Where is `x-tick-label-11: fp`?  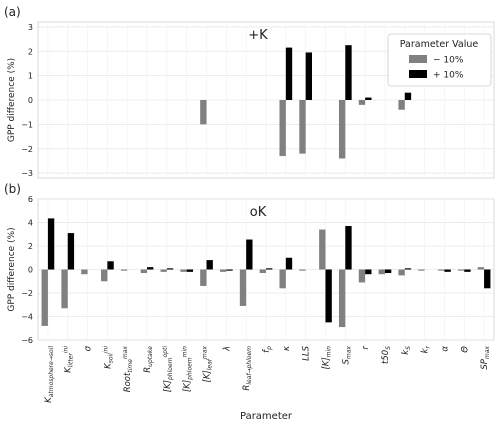
x-tick-label-11: fp is located at coordinates (267, 349).